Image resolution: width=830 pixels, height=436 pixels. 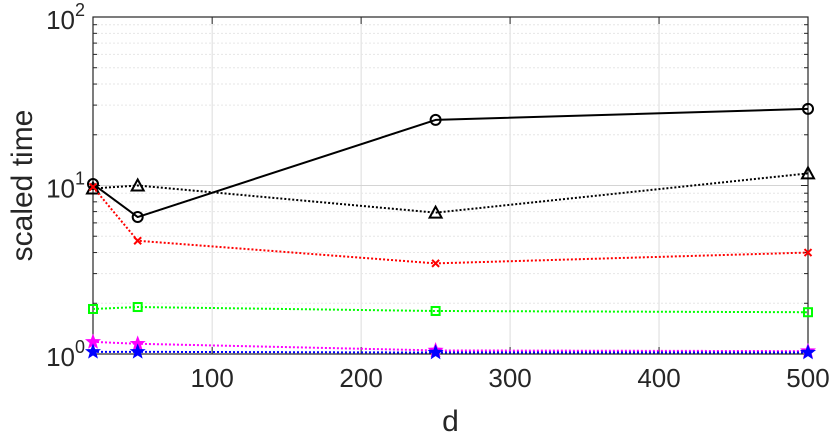 What do you see at coordinates (65, 354) in the screenshot?
I see `y-tick-label: 10⁰` at bounding box center [65, 354].